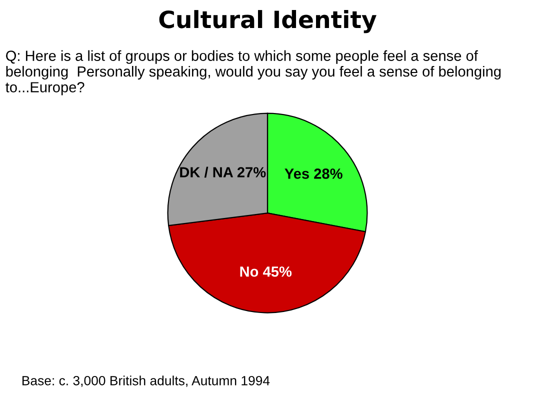 The image size is (535, 402). Describe the element at coordinates (267, 22) in the screenshot. I see `chart-title: Cultural Identity` at that location.